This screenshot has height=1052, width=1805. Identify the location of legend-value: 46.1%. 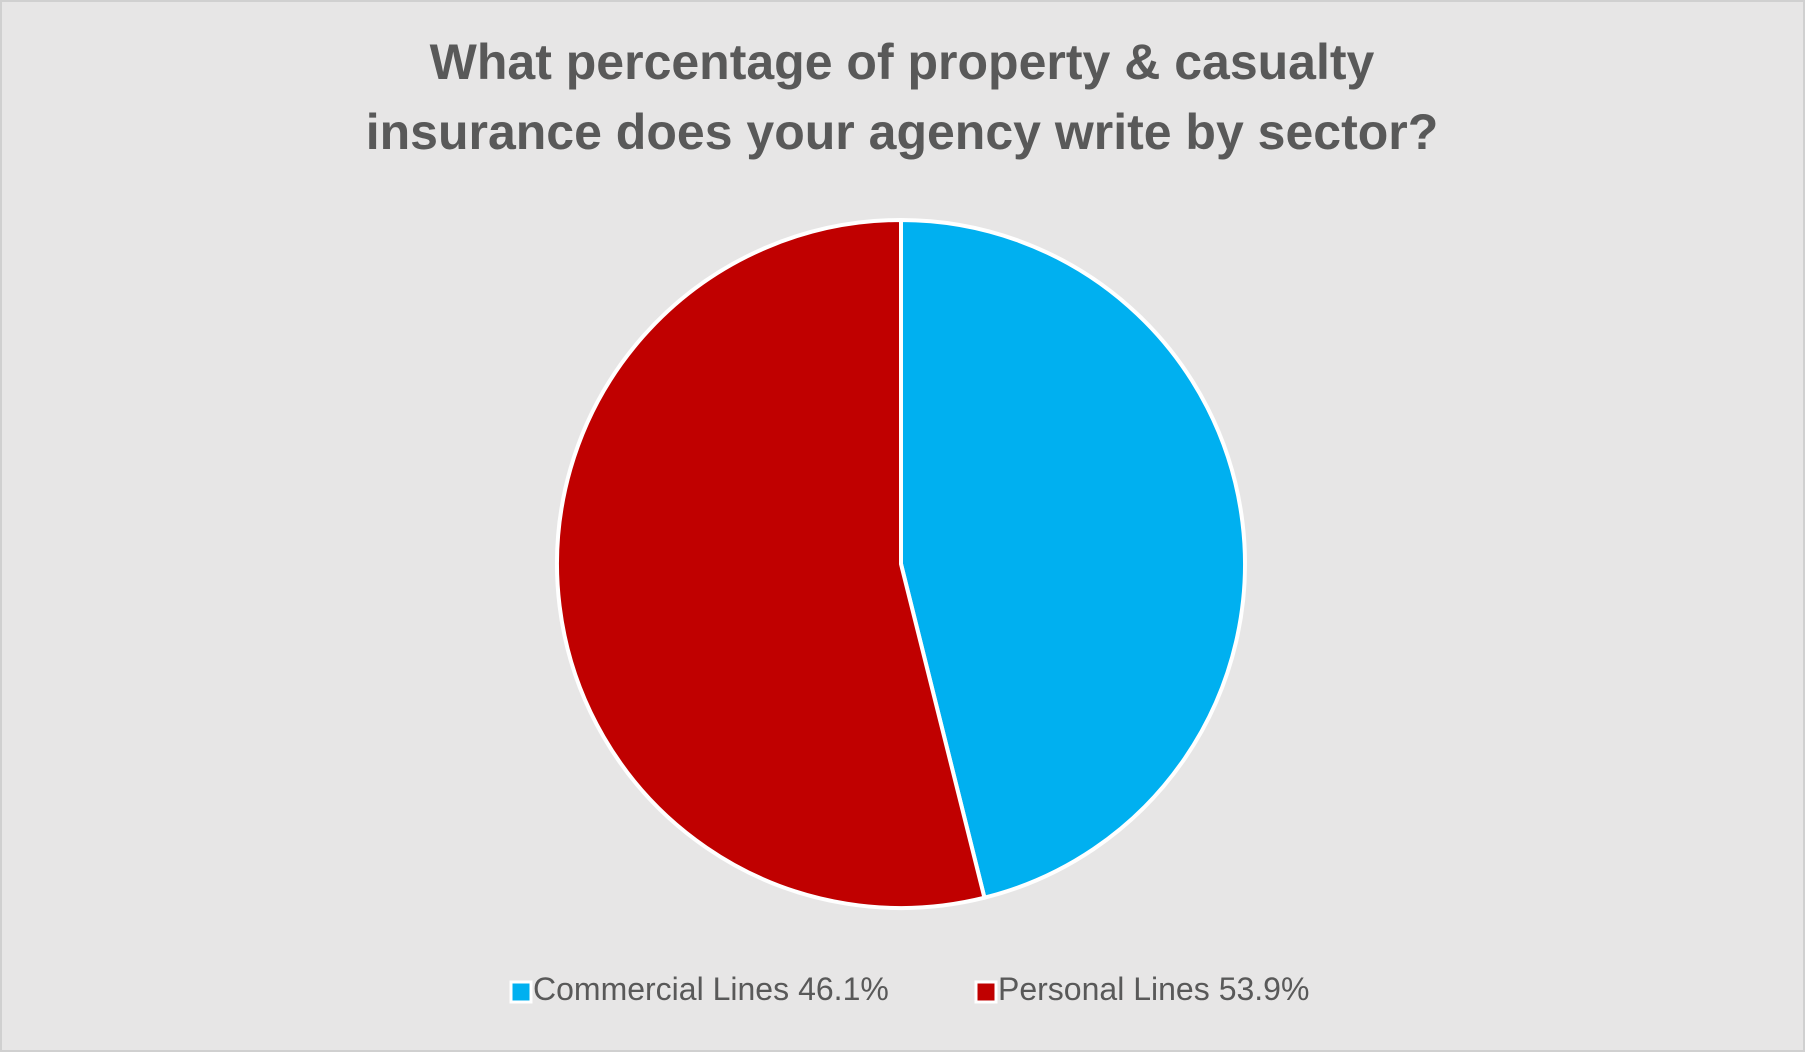
(843, 989).